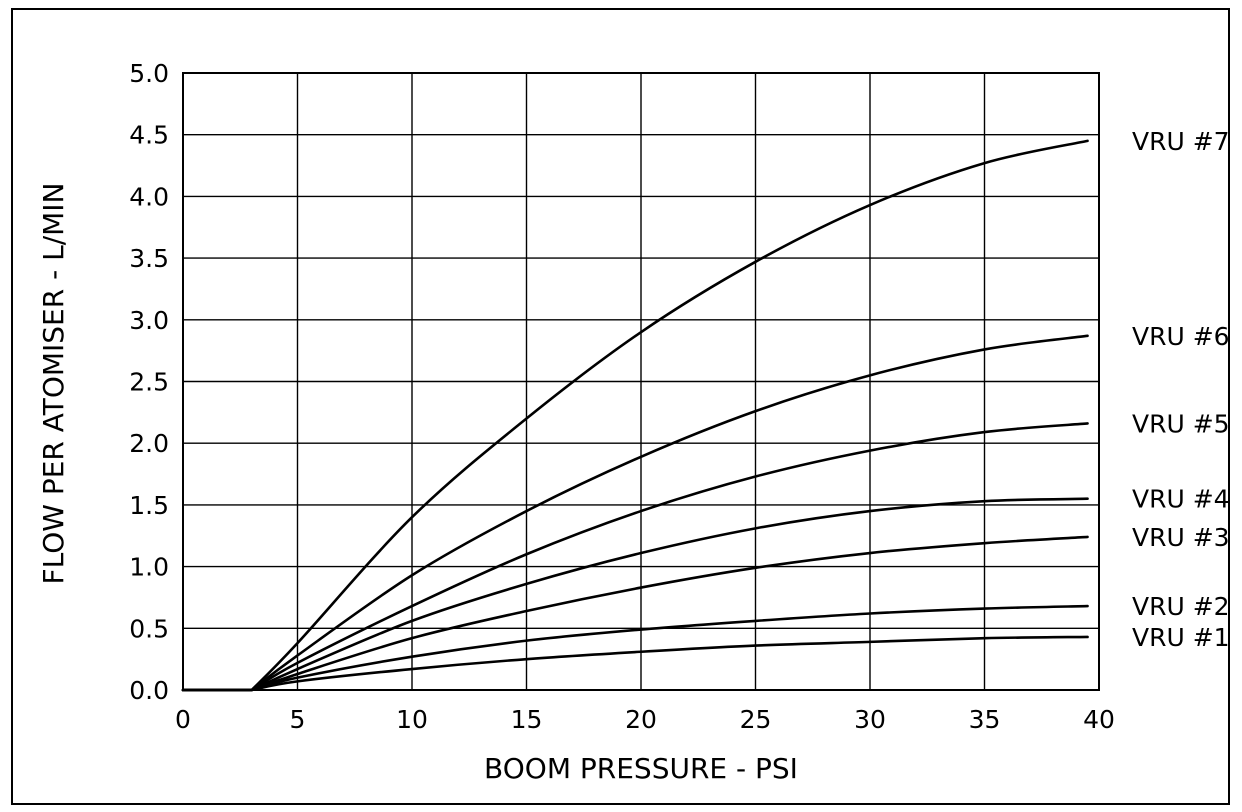 The height and width of the screenshot is (812, 1242). I want to click on y-tick-label: 0.5, so click(149, 628).